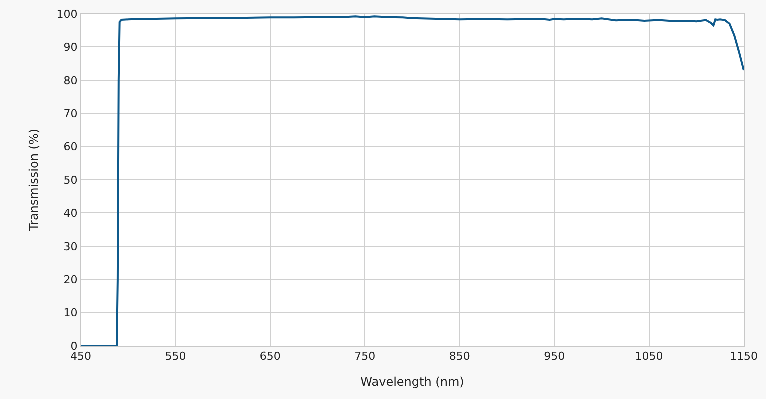 The width and height of the screenshot is (766, 399). Describe the element at coordinates (459, 357) in the screenshot. I see `x-tick-label: 850` at that location.